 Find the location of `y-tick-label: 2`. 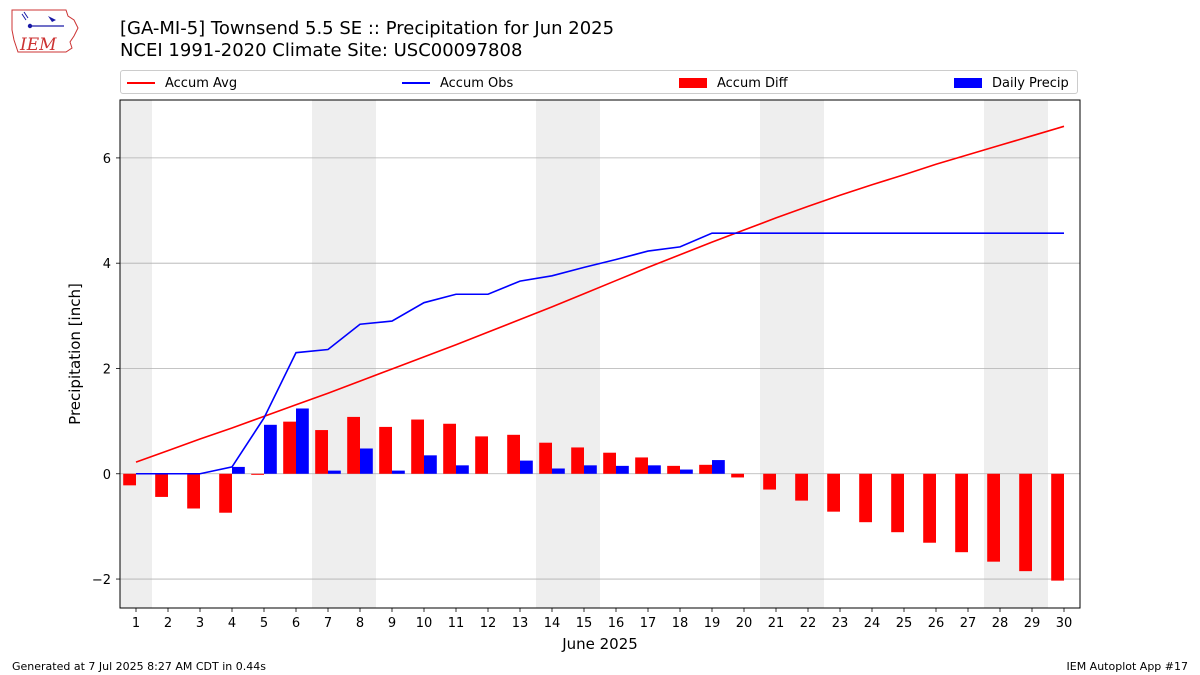

y-tick-label: 2 is located at coordinates (107, 369).